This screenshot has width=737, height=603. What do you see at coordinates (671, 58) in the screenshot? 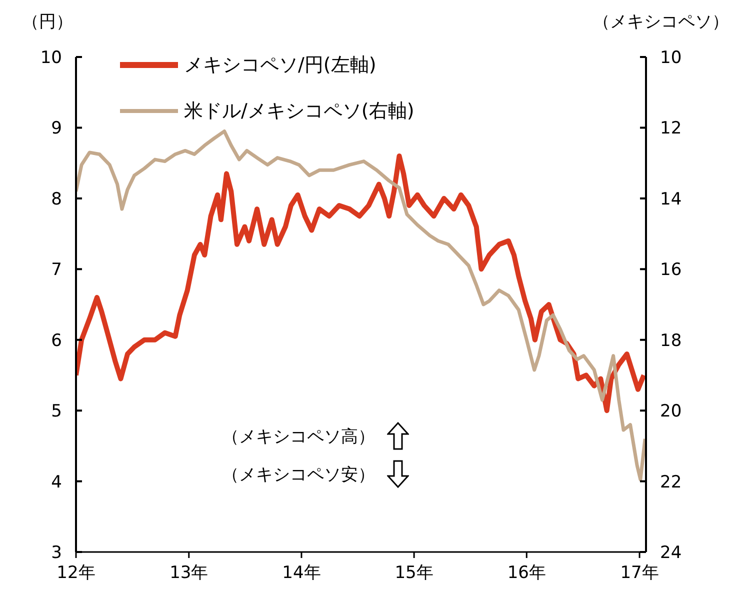
I see `y2-tick-label: 10` at bounding box center [671, 58].